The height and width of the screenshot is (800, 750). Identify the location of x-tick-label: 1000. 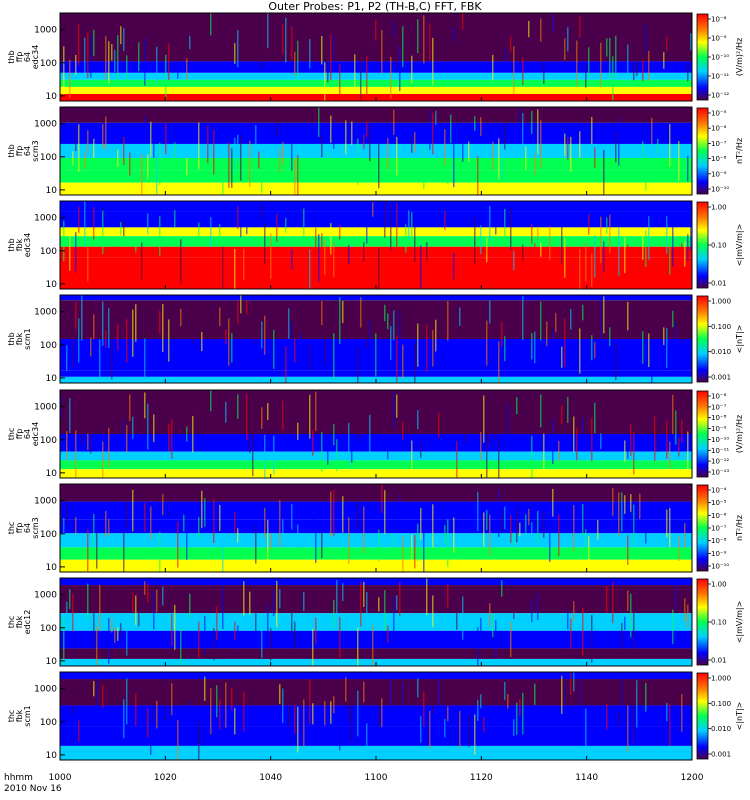
(60, 778).